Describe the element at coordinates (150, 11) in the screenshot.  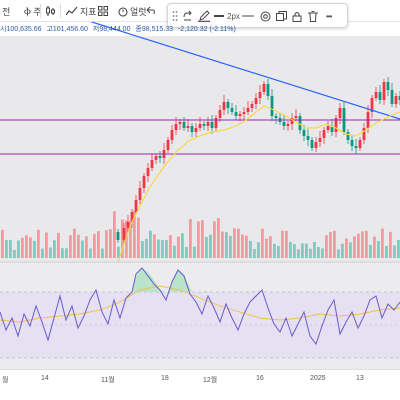
I see `undo-icon` at that location.